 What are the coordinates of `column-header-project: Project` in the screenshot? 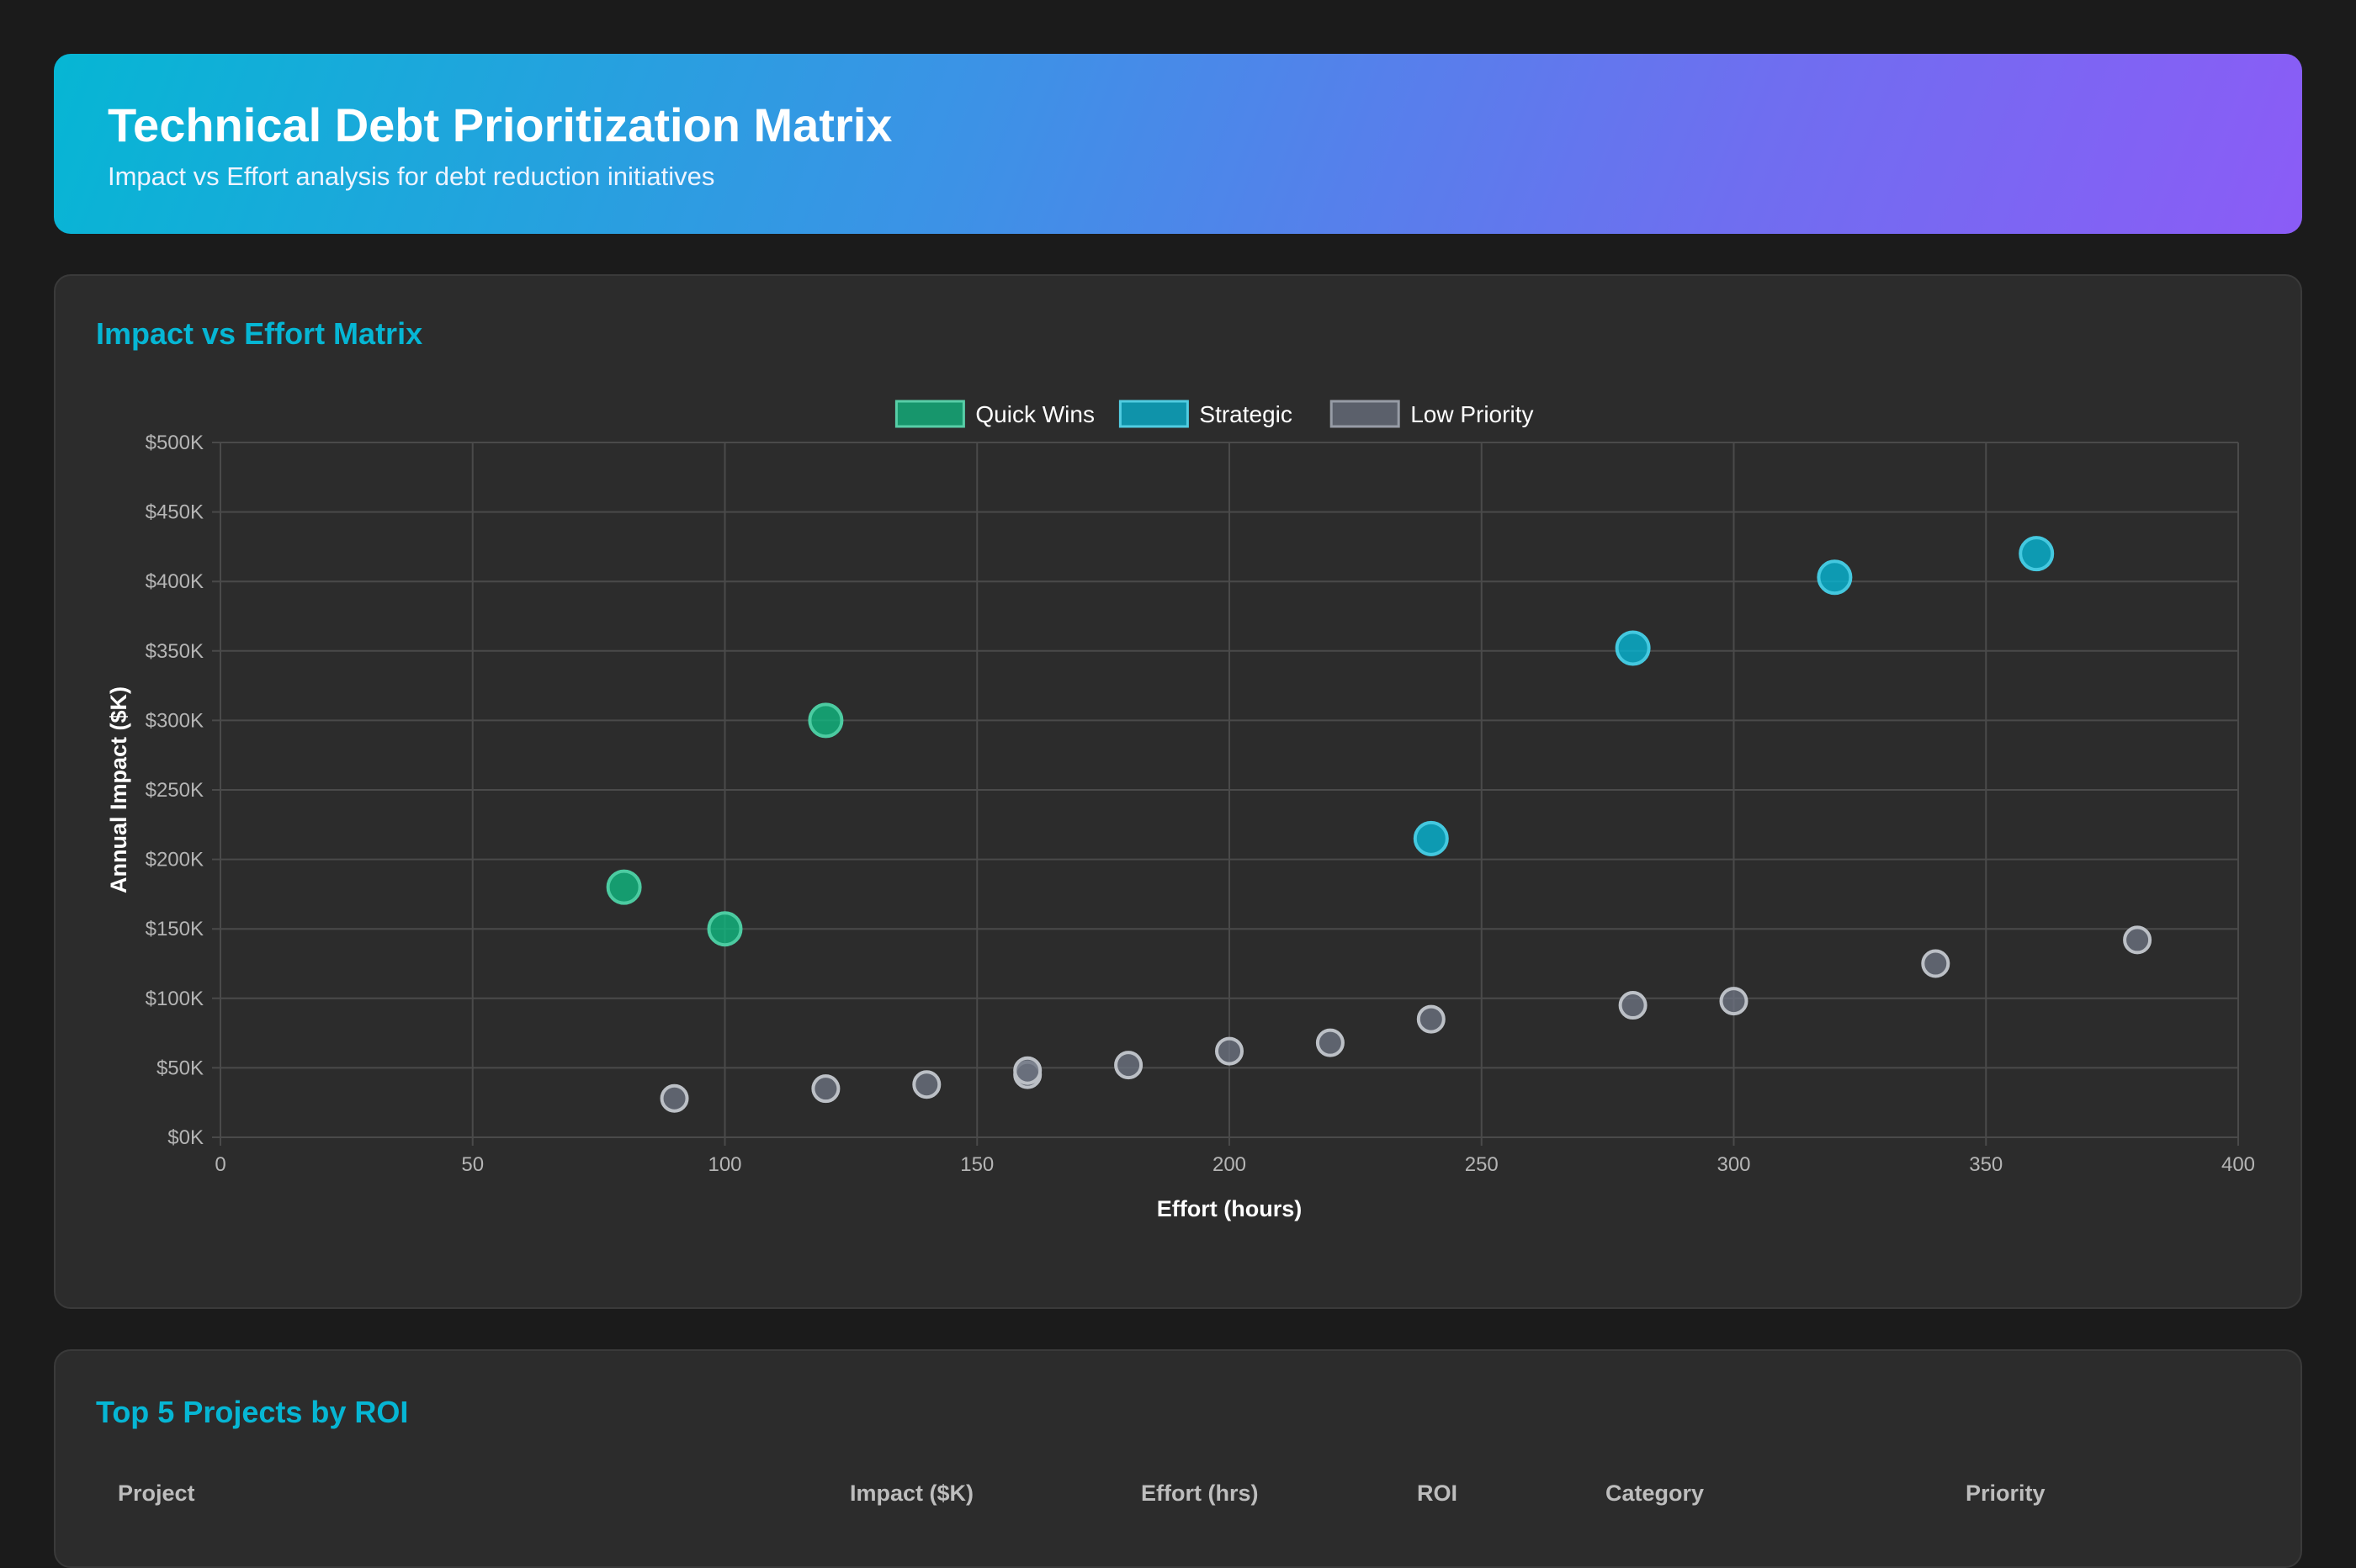 It's located at (156, 1493).